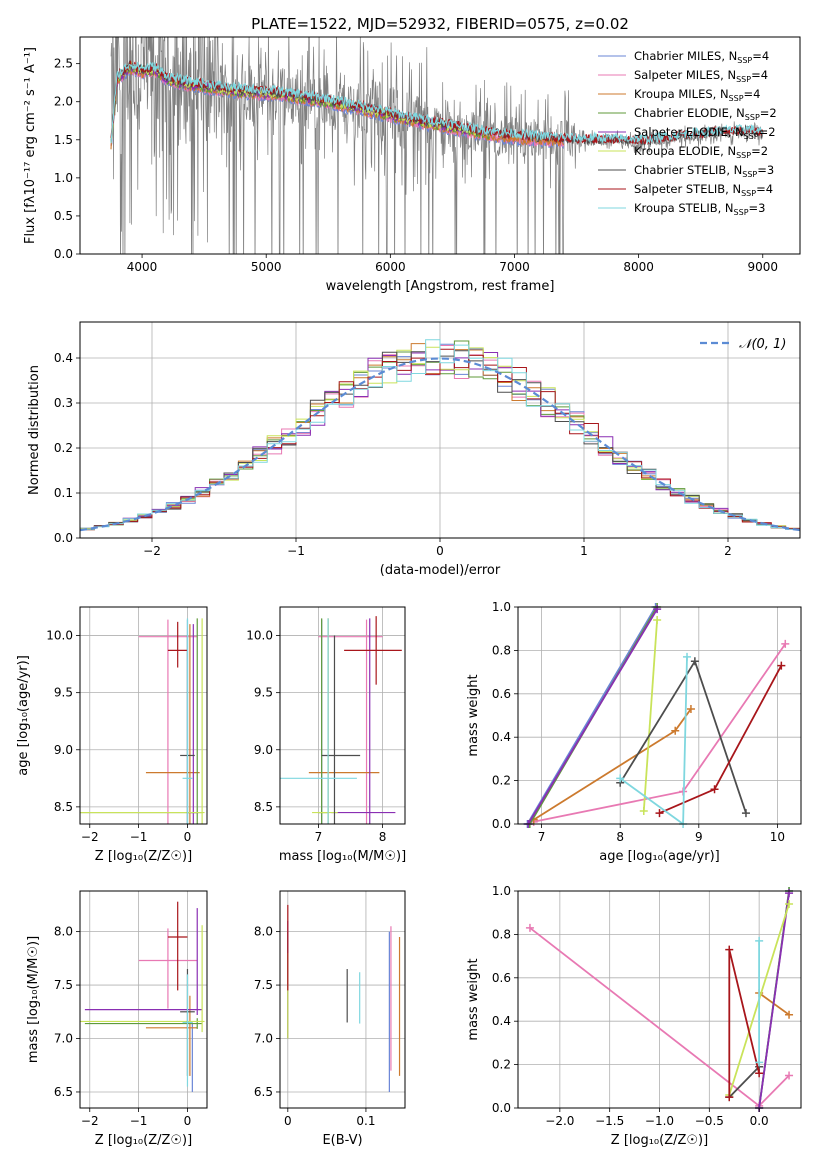  I want to click on normal-curve, so click(440, 444).